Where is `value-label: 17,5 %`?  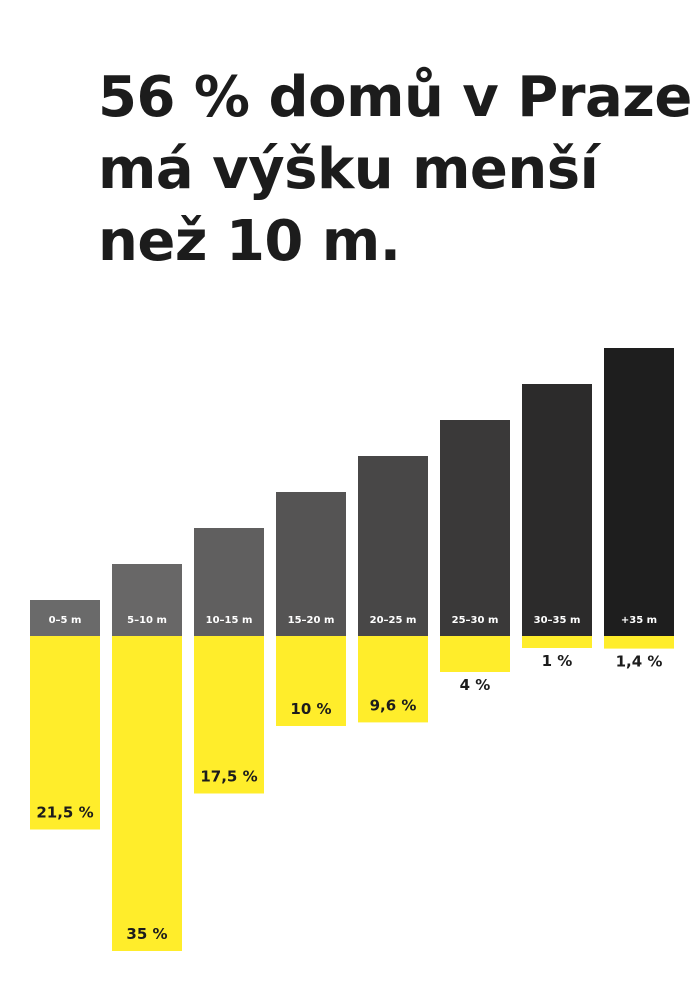 value-label: 17,5 % is located at coordinates (228, 777).